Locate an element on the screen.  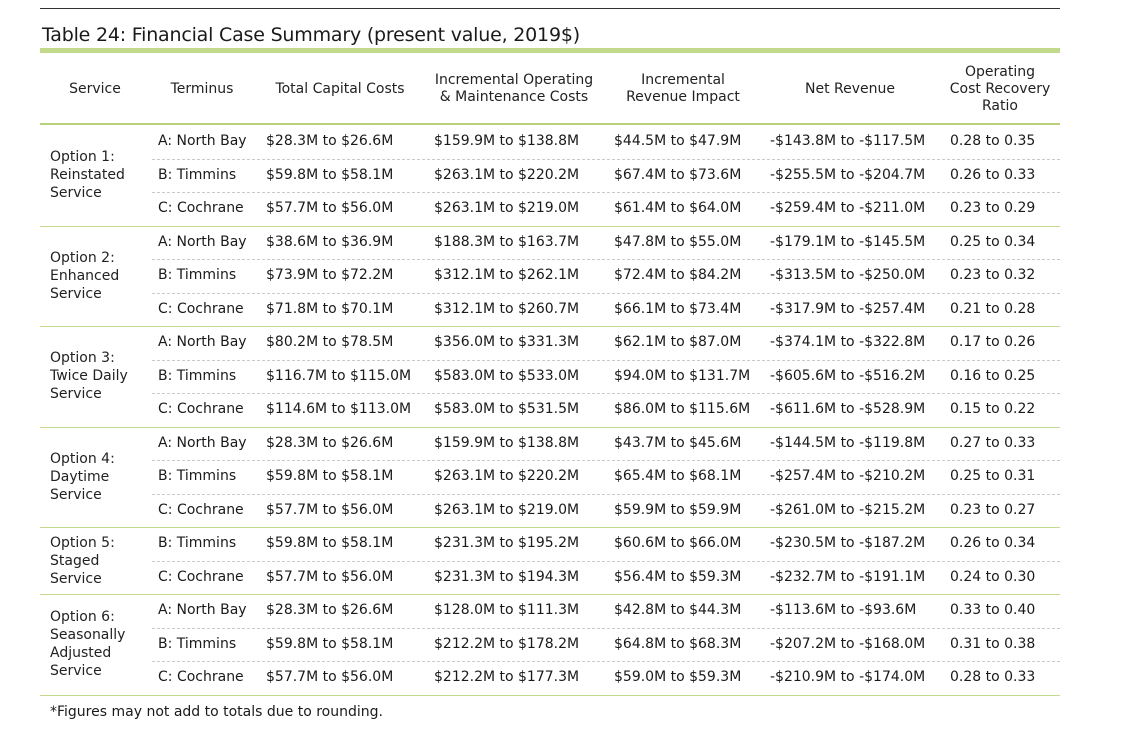
cost-recovery-ratio-cell: 0.23 to 0.27 is located at coordinates (993, 509).